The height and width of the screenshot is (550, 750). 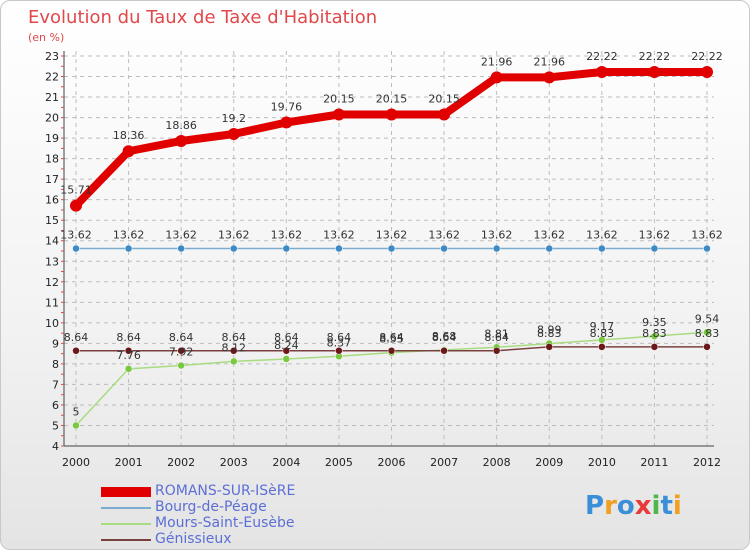 What do you see at coordinates (602, 56) in the screenshot?
I see `data-label-0-2010: 22.22` at bounding box center [602, 56].